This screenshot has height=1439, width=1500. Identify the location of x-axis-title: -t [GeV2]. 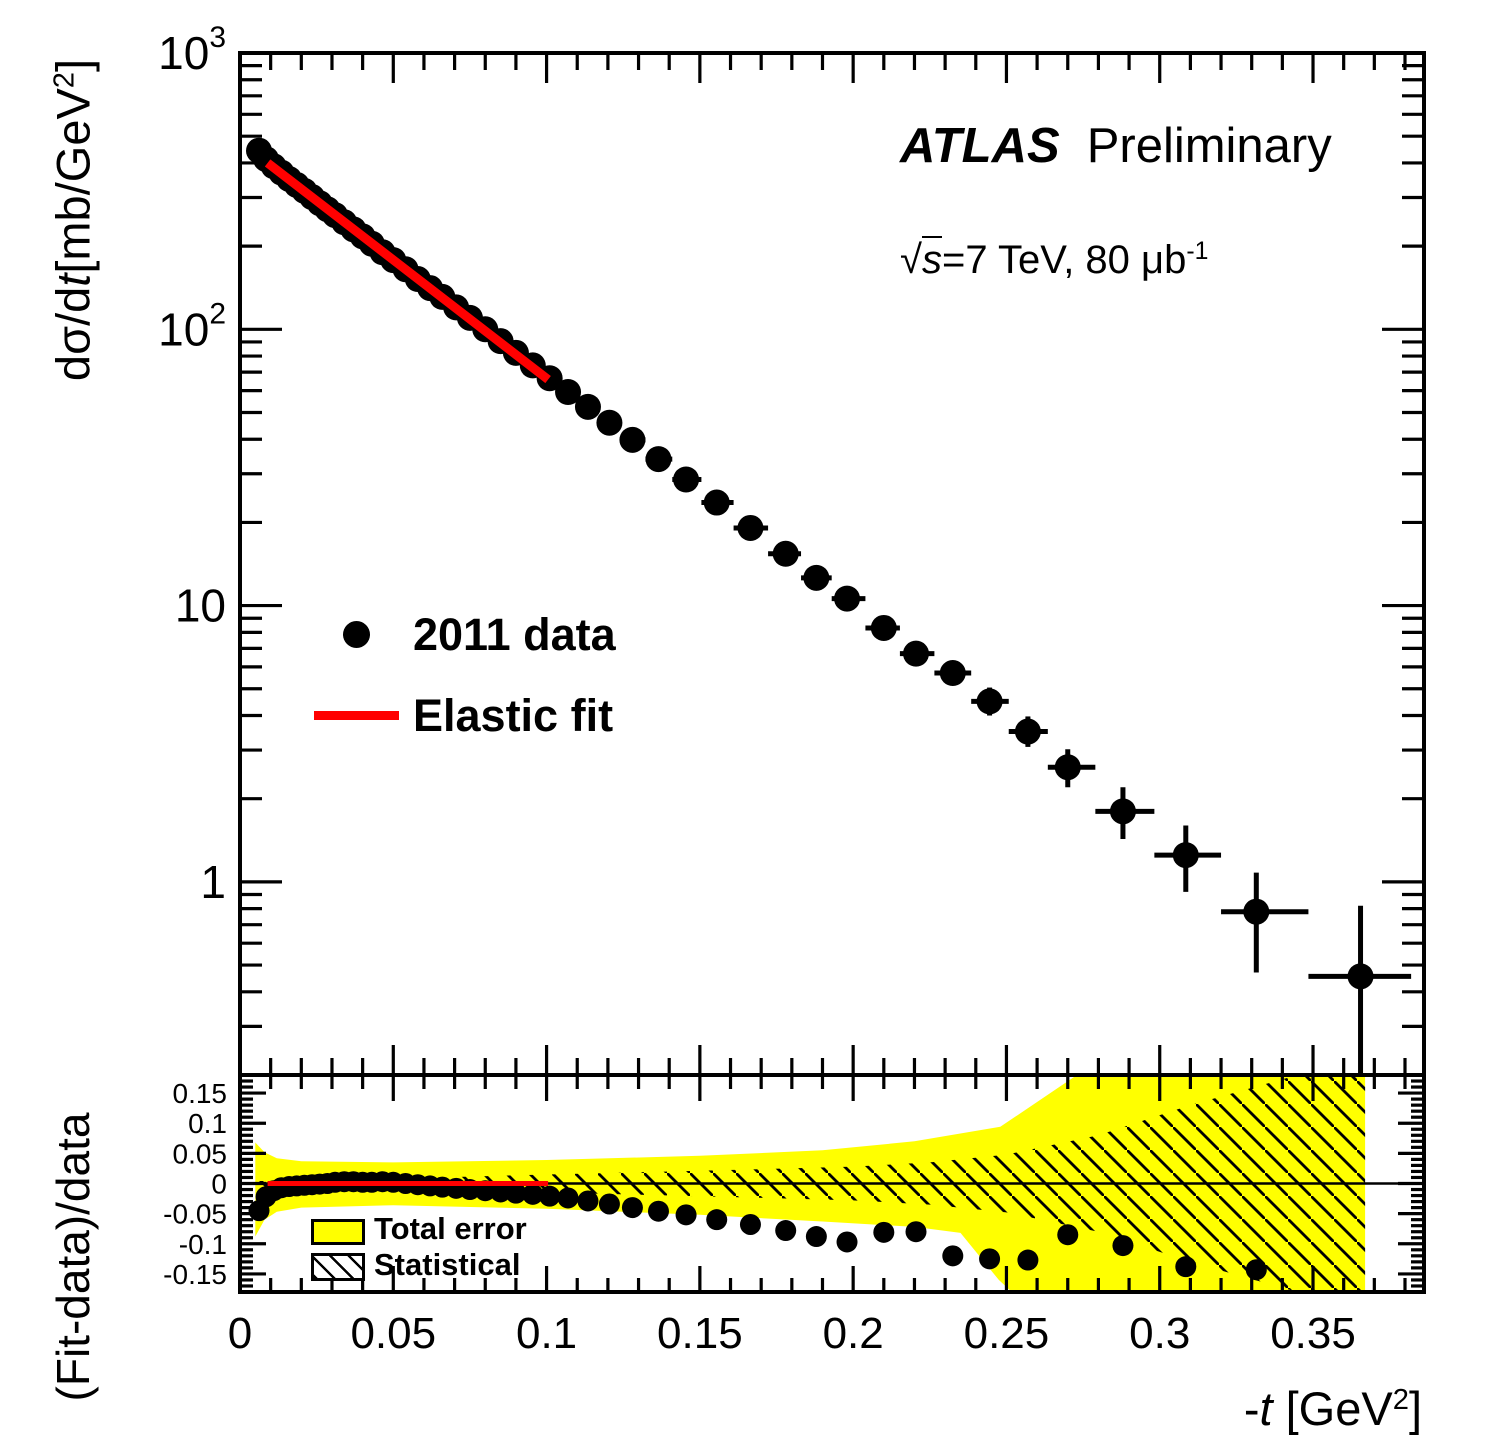
(1276, 1408).